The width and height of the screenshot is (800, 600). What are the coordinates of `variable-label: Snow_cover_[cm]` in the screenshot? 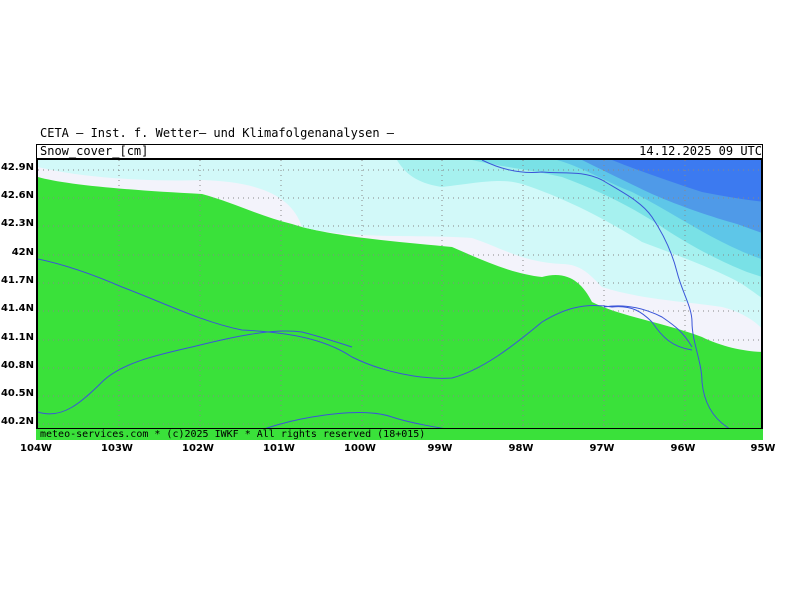 It's located at (94, 151).